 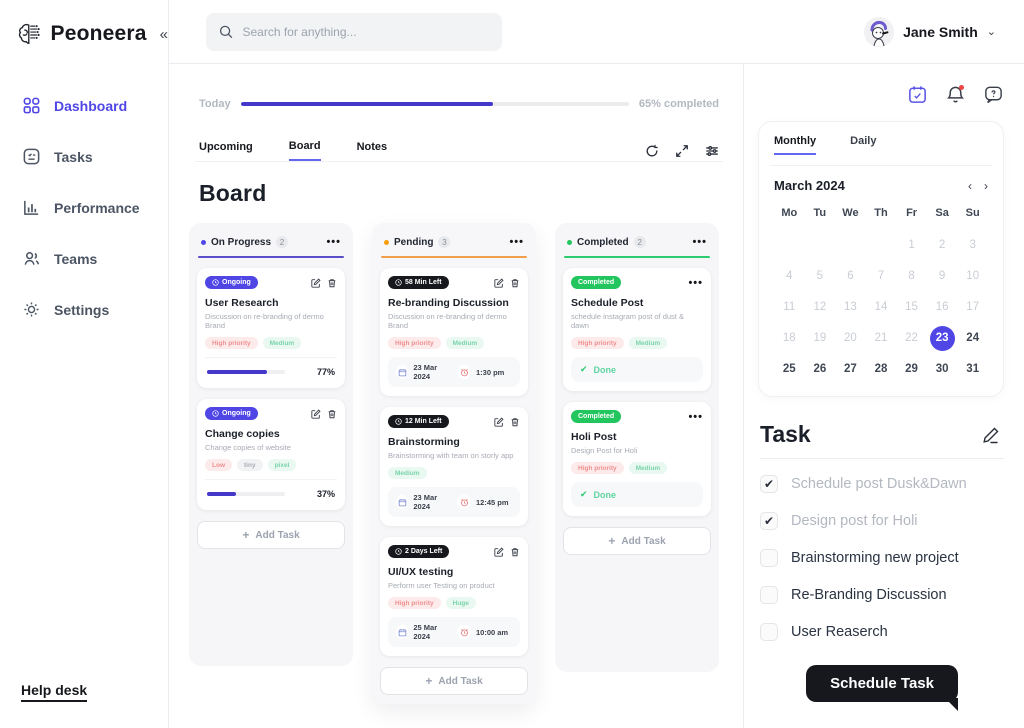 I want to click on calendar-day: 27, so click(x=850, y=369).